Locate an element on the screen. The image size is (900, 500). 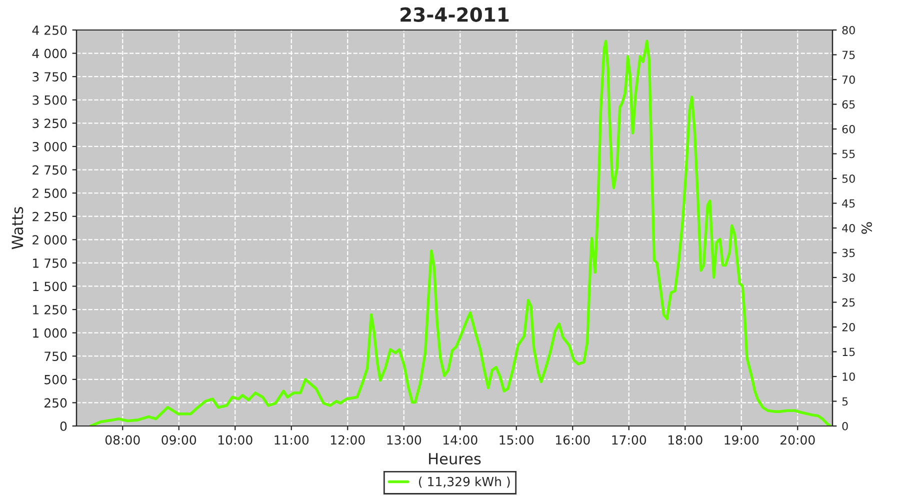
x-tick-label: 20:00 is located at coordinates (797, 440).